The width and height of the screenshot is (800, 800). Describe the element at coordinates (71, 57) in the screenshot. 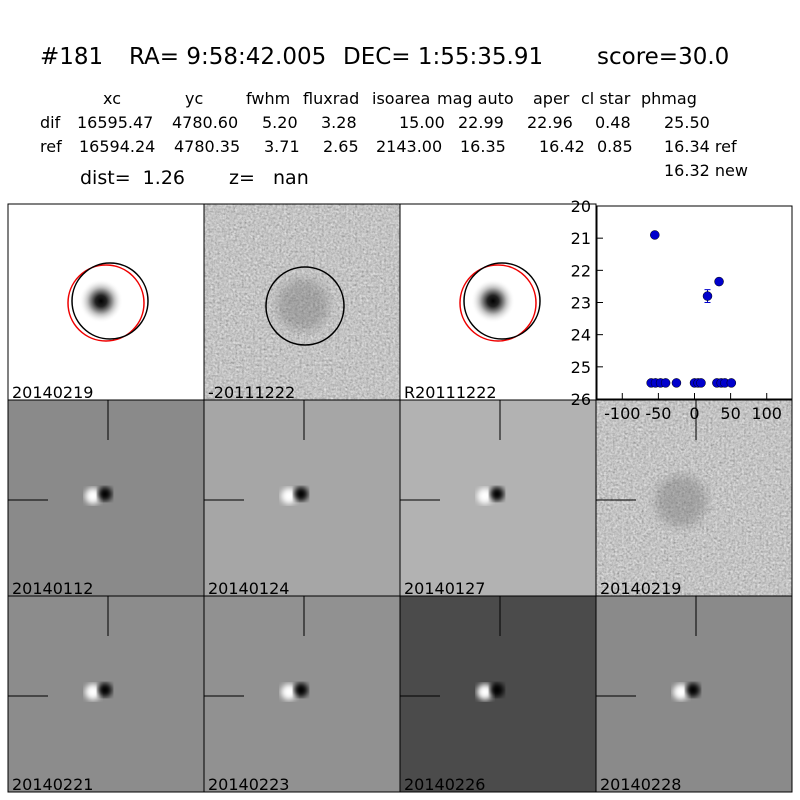

I see `object-id: #181` at that location.